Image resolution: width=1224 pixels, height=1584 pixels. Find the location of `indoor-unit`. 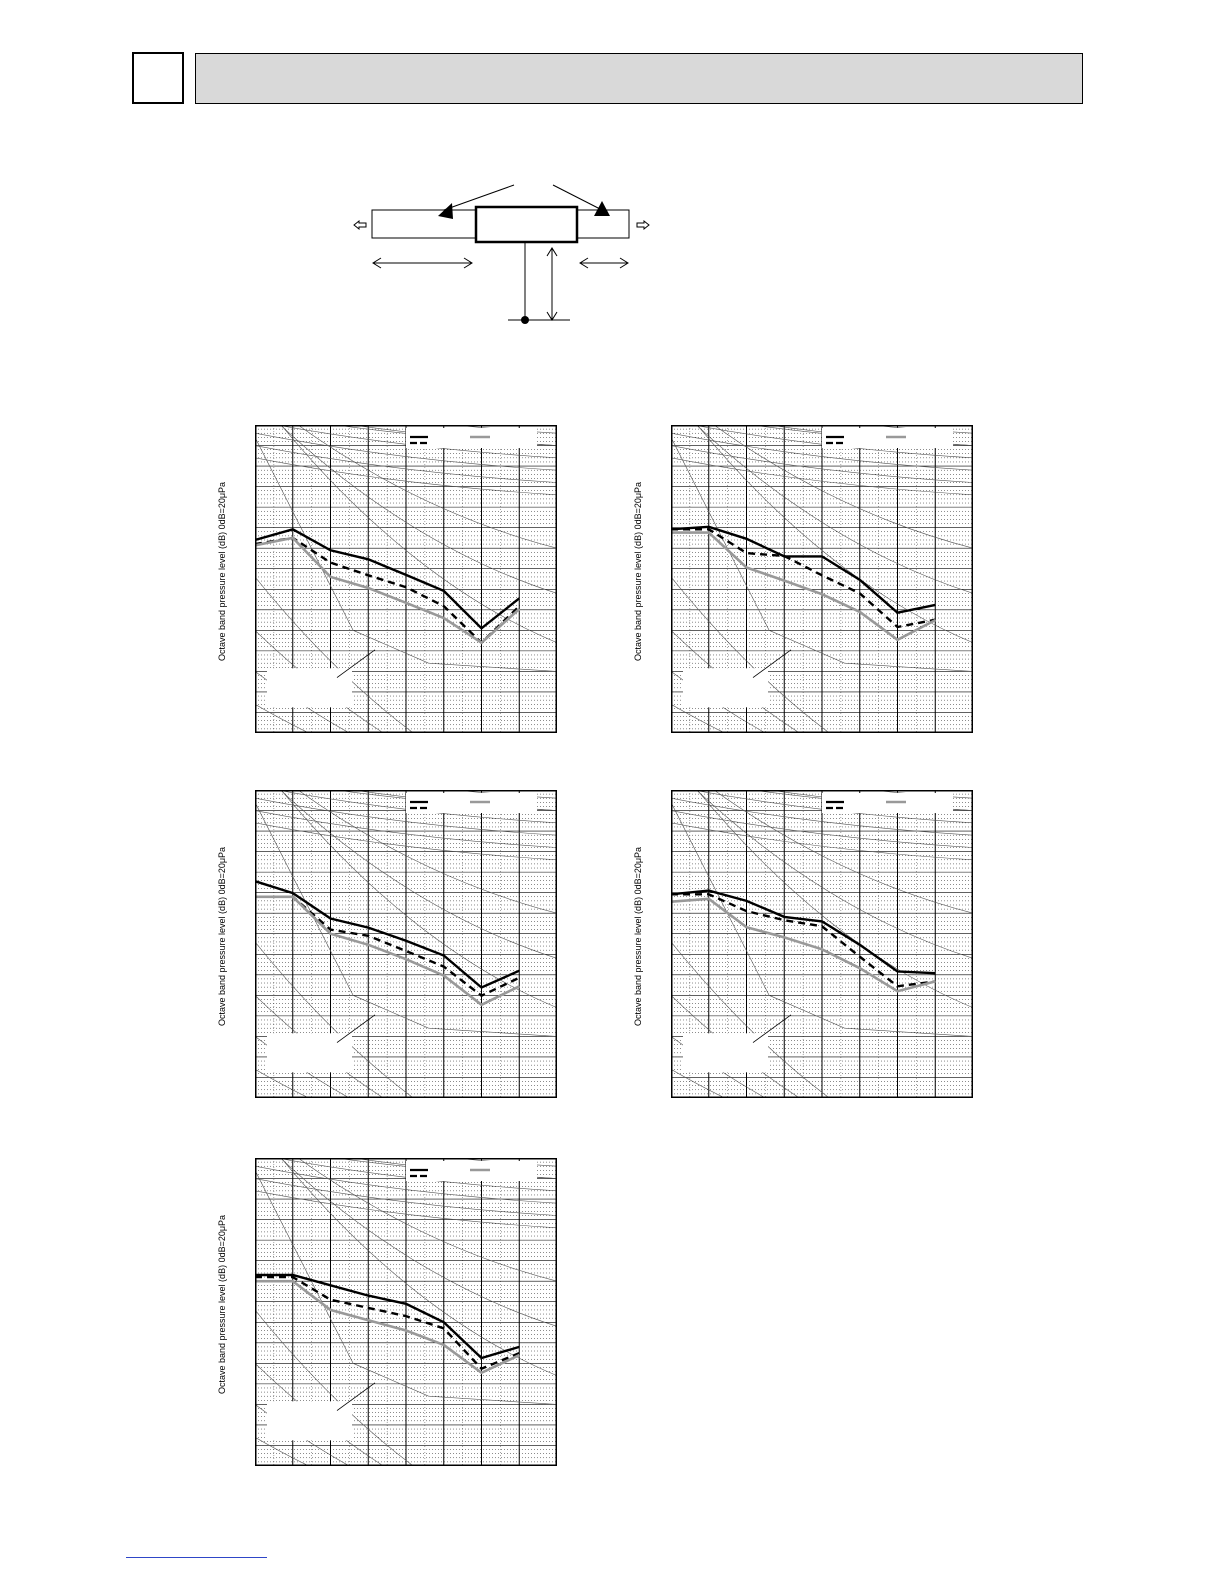

indoor-unit is located at coordinates (526, 224).